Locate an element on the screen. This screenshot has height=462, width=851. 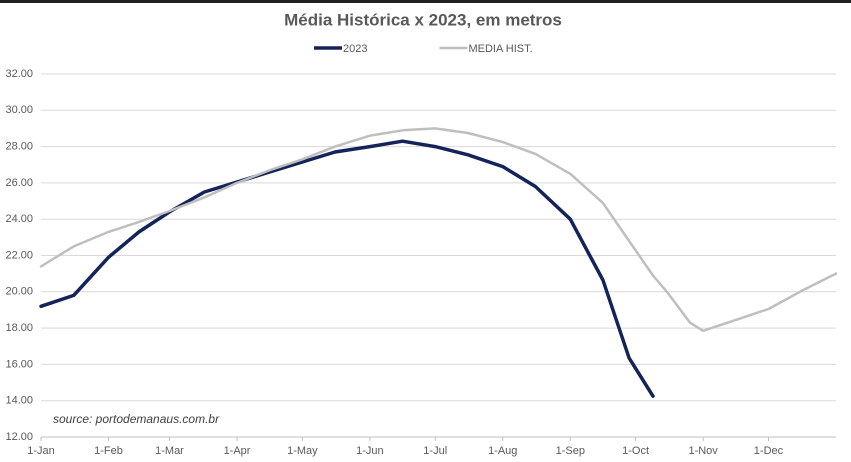
x-tick-label: 1-Sep is located at coordinates (570, 451).